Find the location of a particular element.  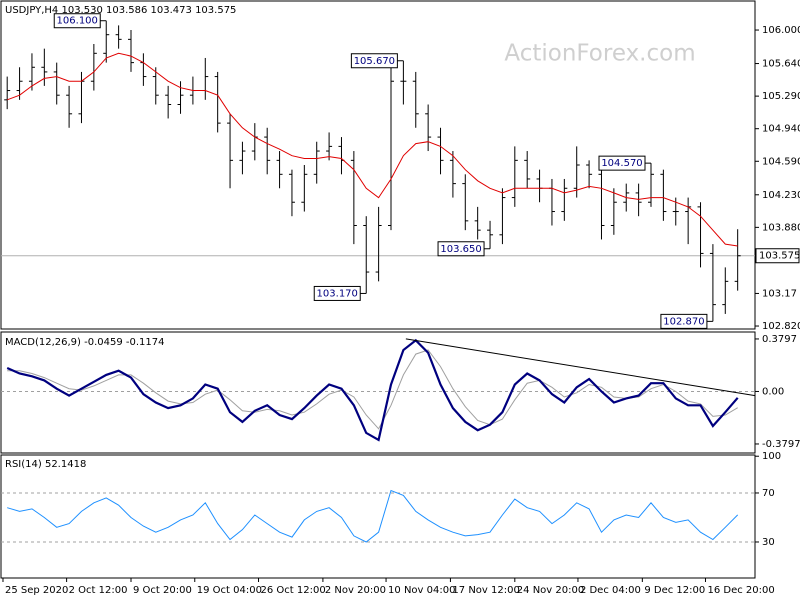

last-price-label: 103.575 is located at coordinates (779, 256).